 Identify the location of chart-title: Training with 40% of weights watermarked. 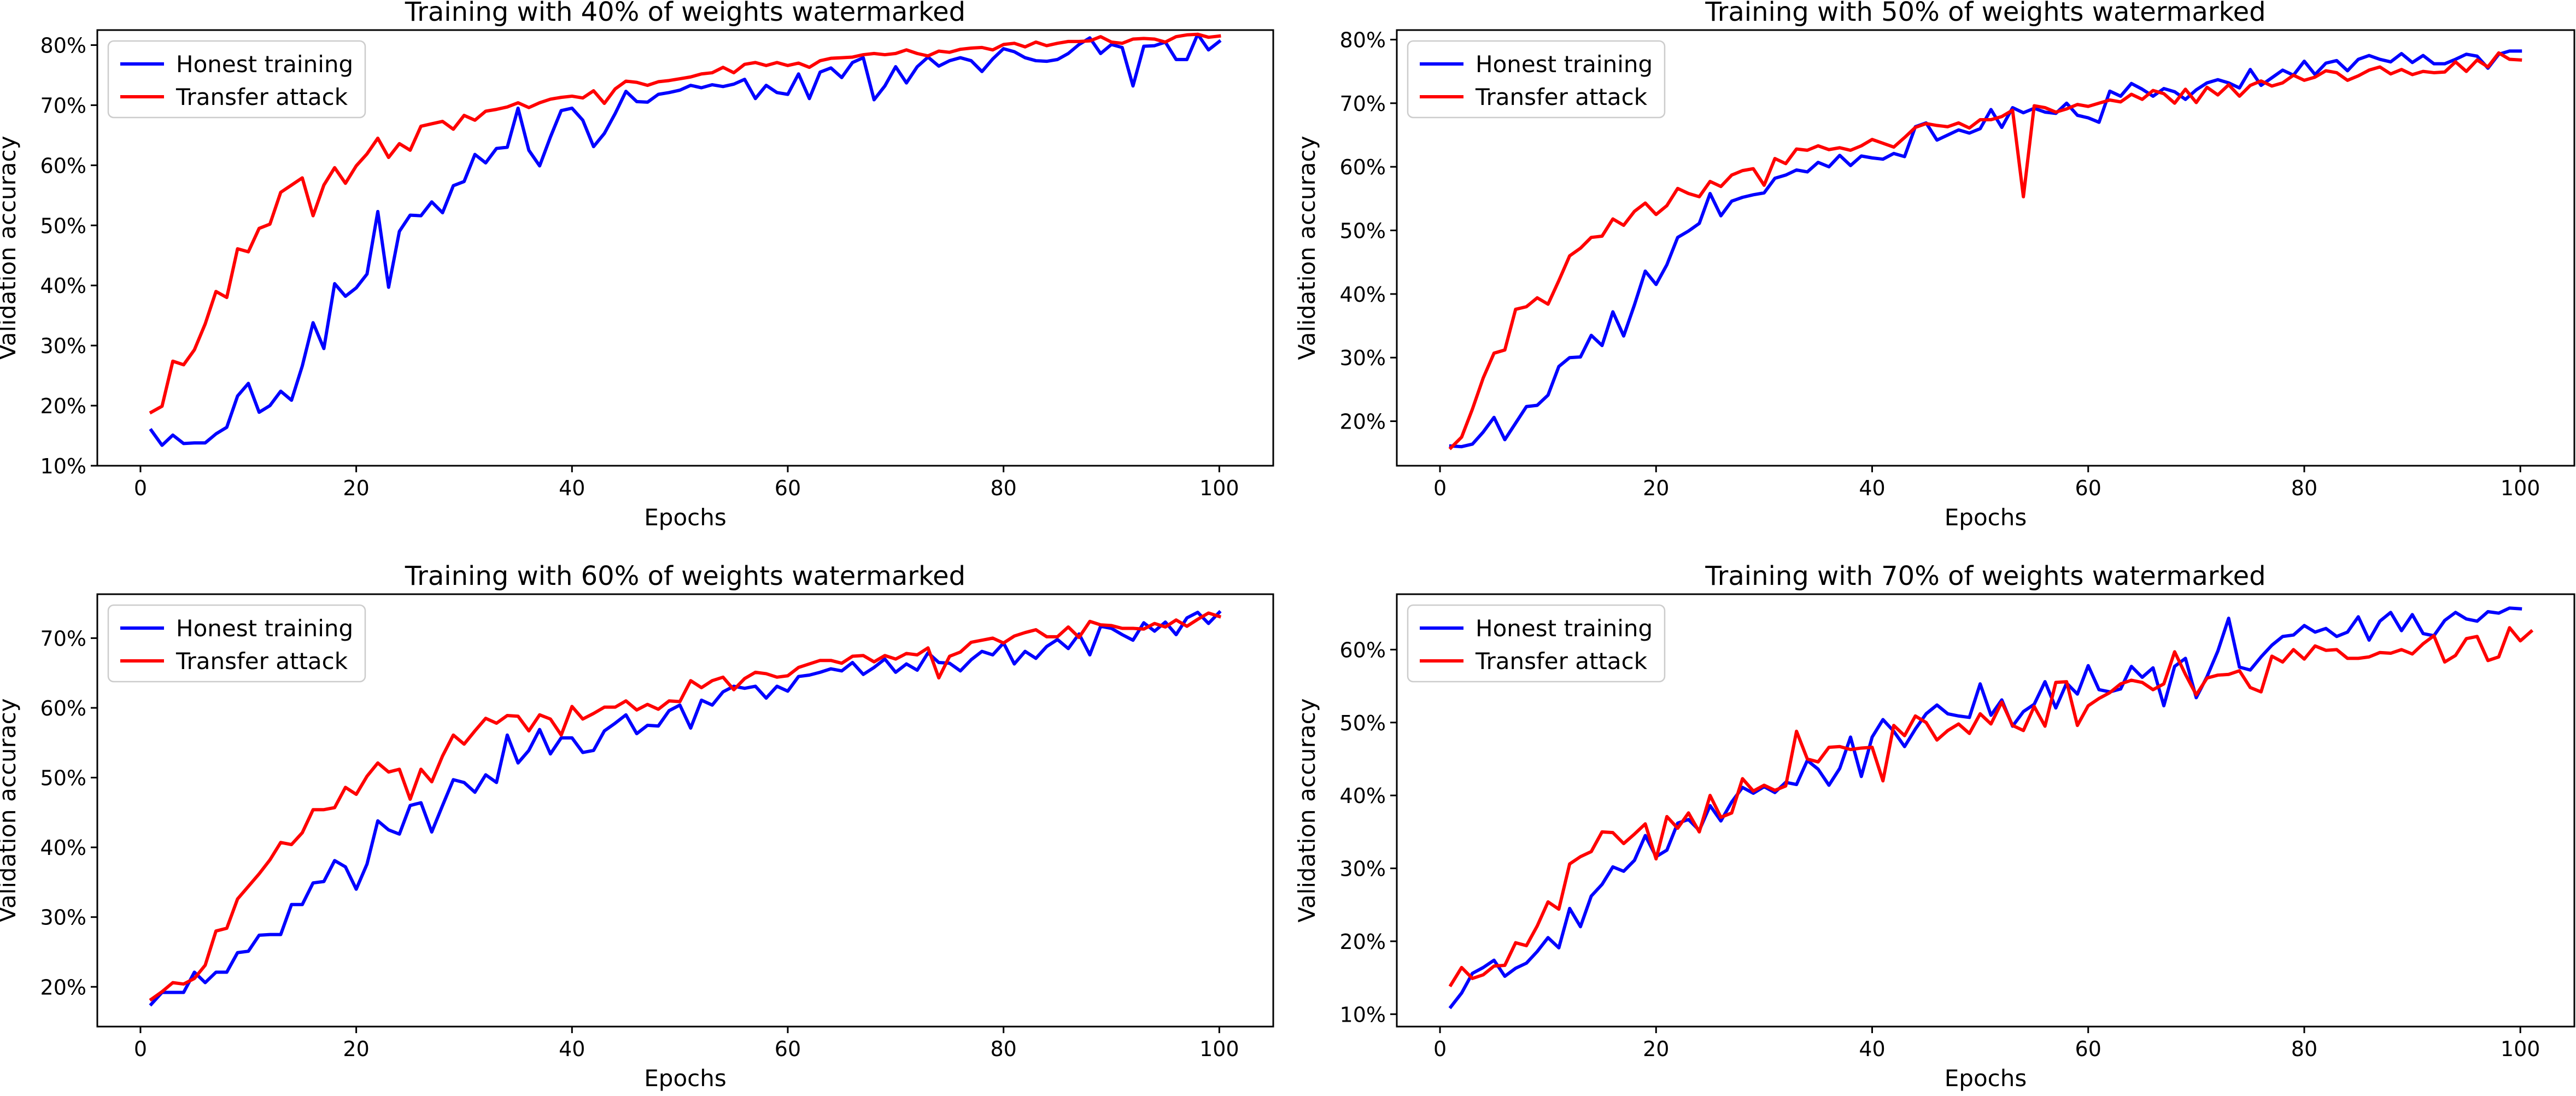
(685, 13).